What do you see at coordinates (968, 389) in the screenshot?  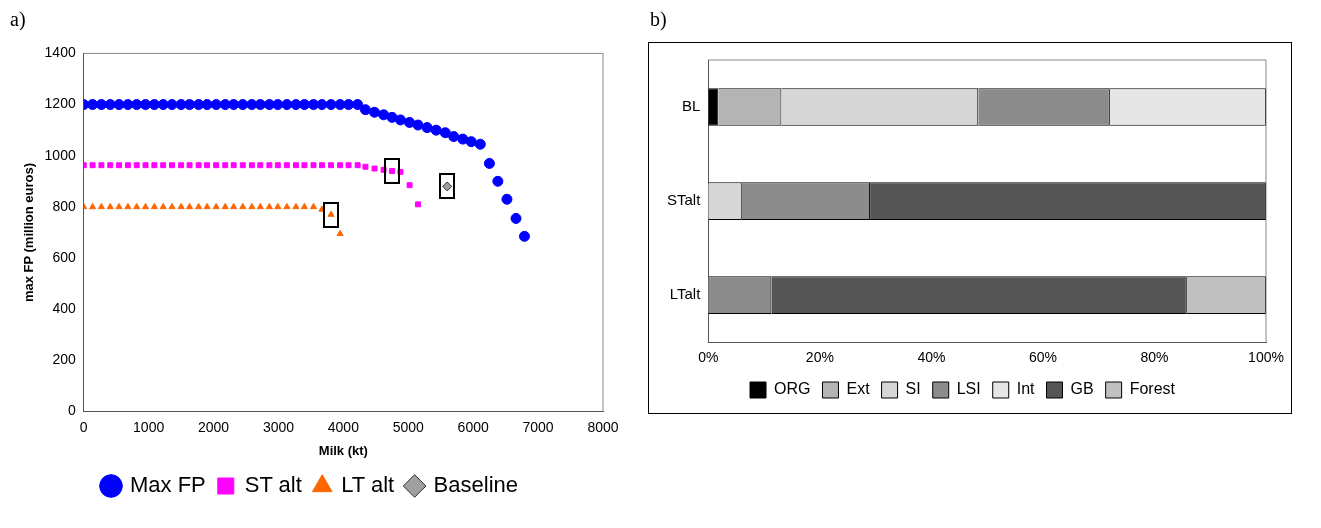 I see `legend-label: LSI` at bounding box center [968, 389].